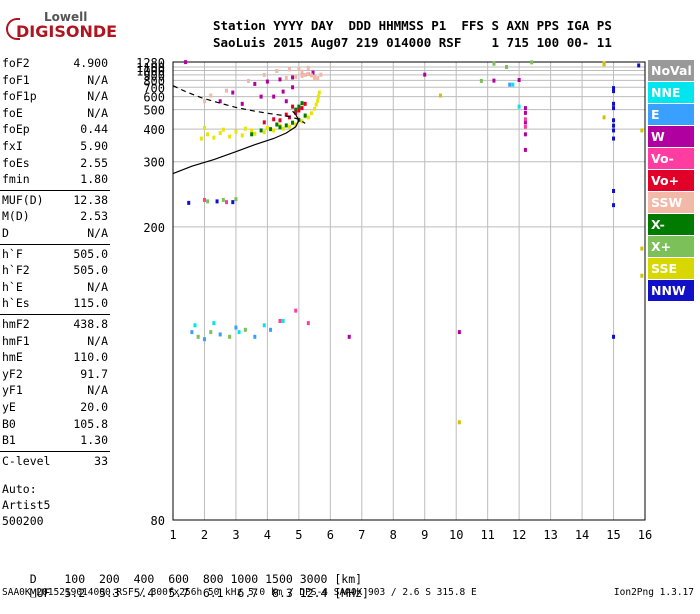 This screenshot has width=700, height=614. What do you see at coordinates (55, 462) in the screenshot?
I see `param-row: C-level 33` at bounding box center [55, 462].